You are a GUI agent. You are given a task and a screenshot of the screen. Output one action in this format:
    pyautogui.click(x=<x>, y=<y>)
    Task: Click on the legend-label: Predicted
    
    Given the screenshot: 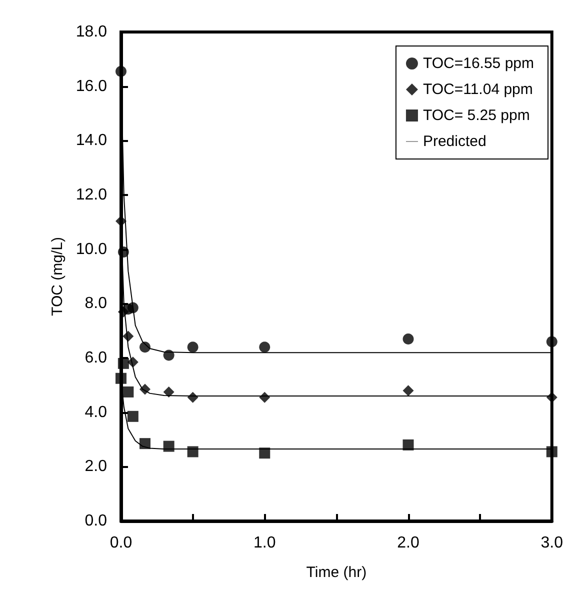 What is the action you would take?
    pyautogui.click(x=454, y=141)
    